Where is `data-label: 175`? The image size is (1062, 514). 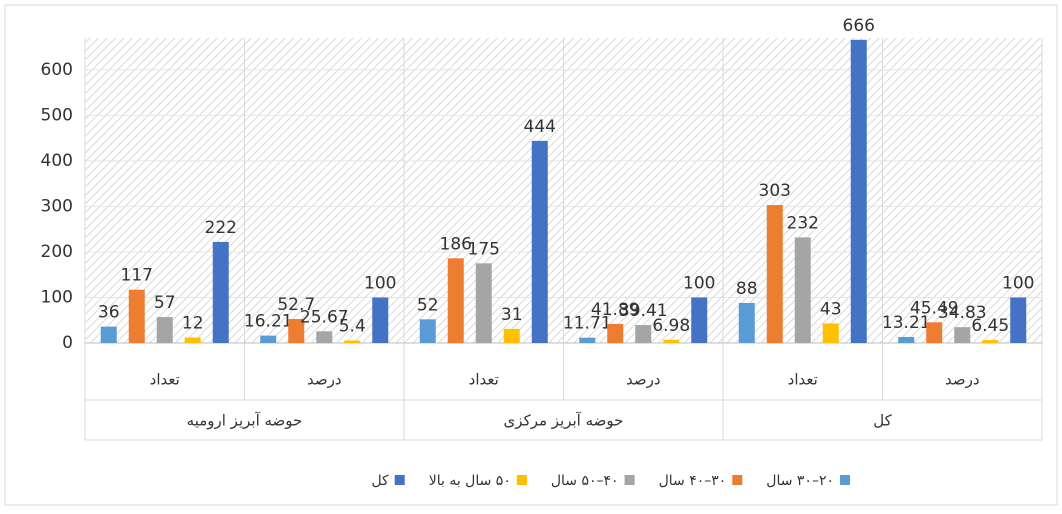 data-label: 175 is located at coordinates (484, 249).